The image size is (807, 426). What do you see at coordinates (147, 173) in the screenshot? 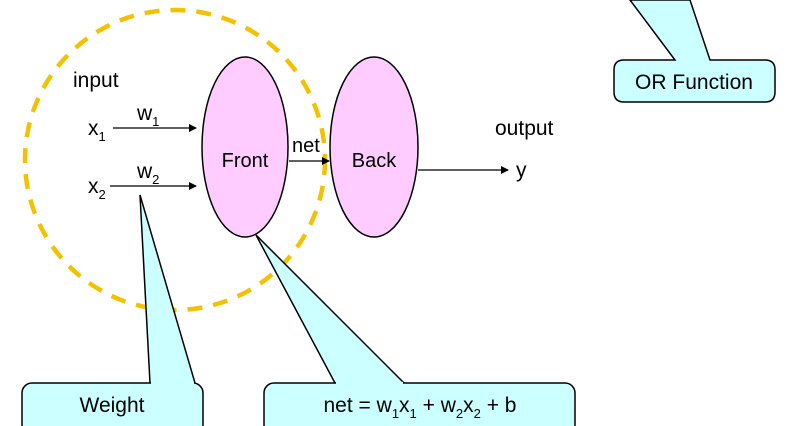
I see `w2-label: w2` at bounding box center [147, 173].